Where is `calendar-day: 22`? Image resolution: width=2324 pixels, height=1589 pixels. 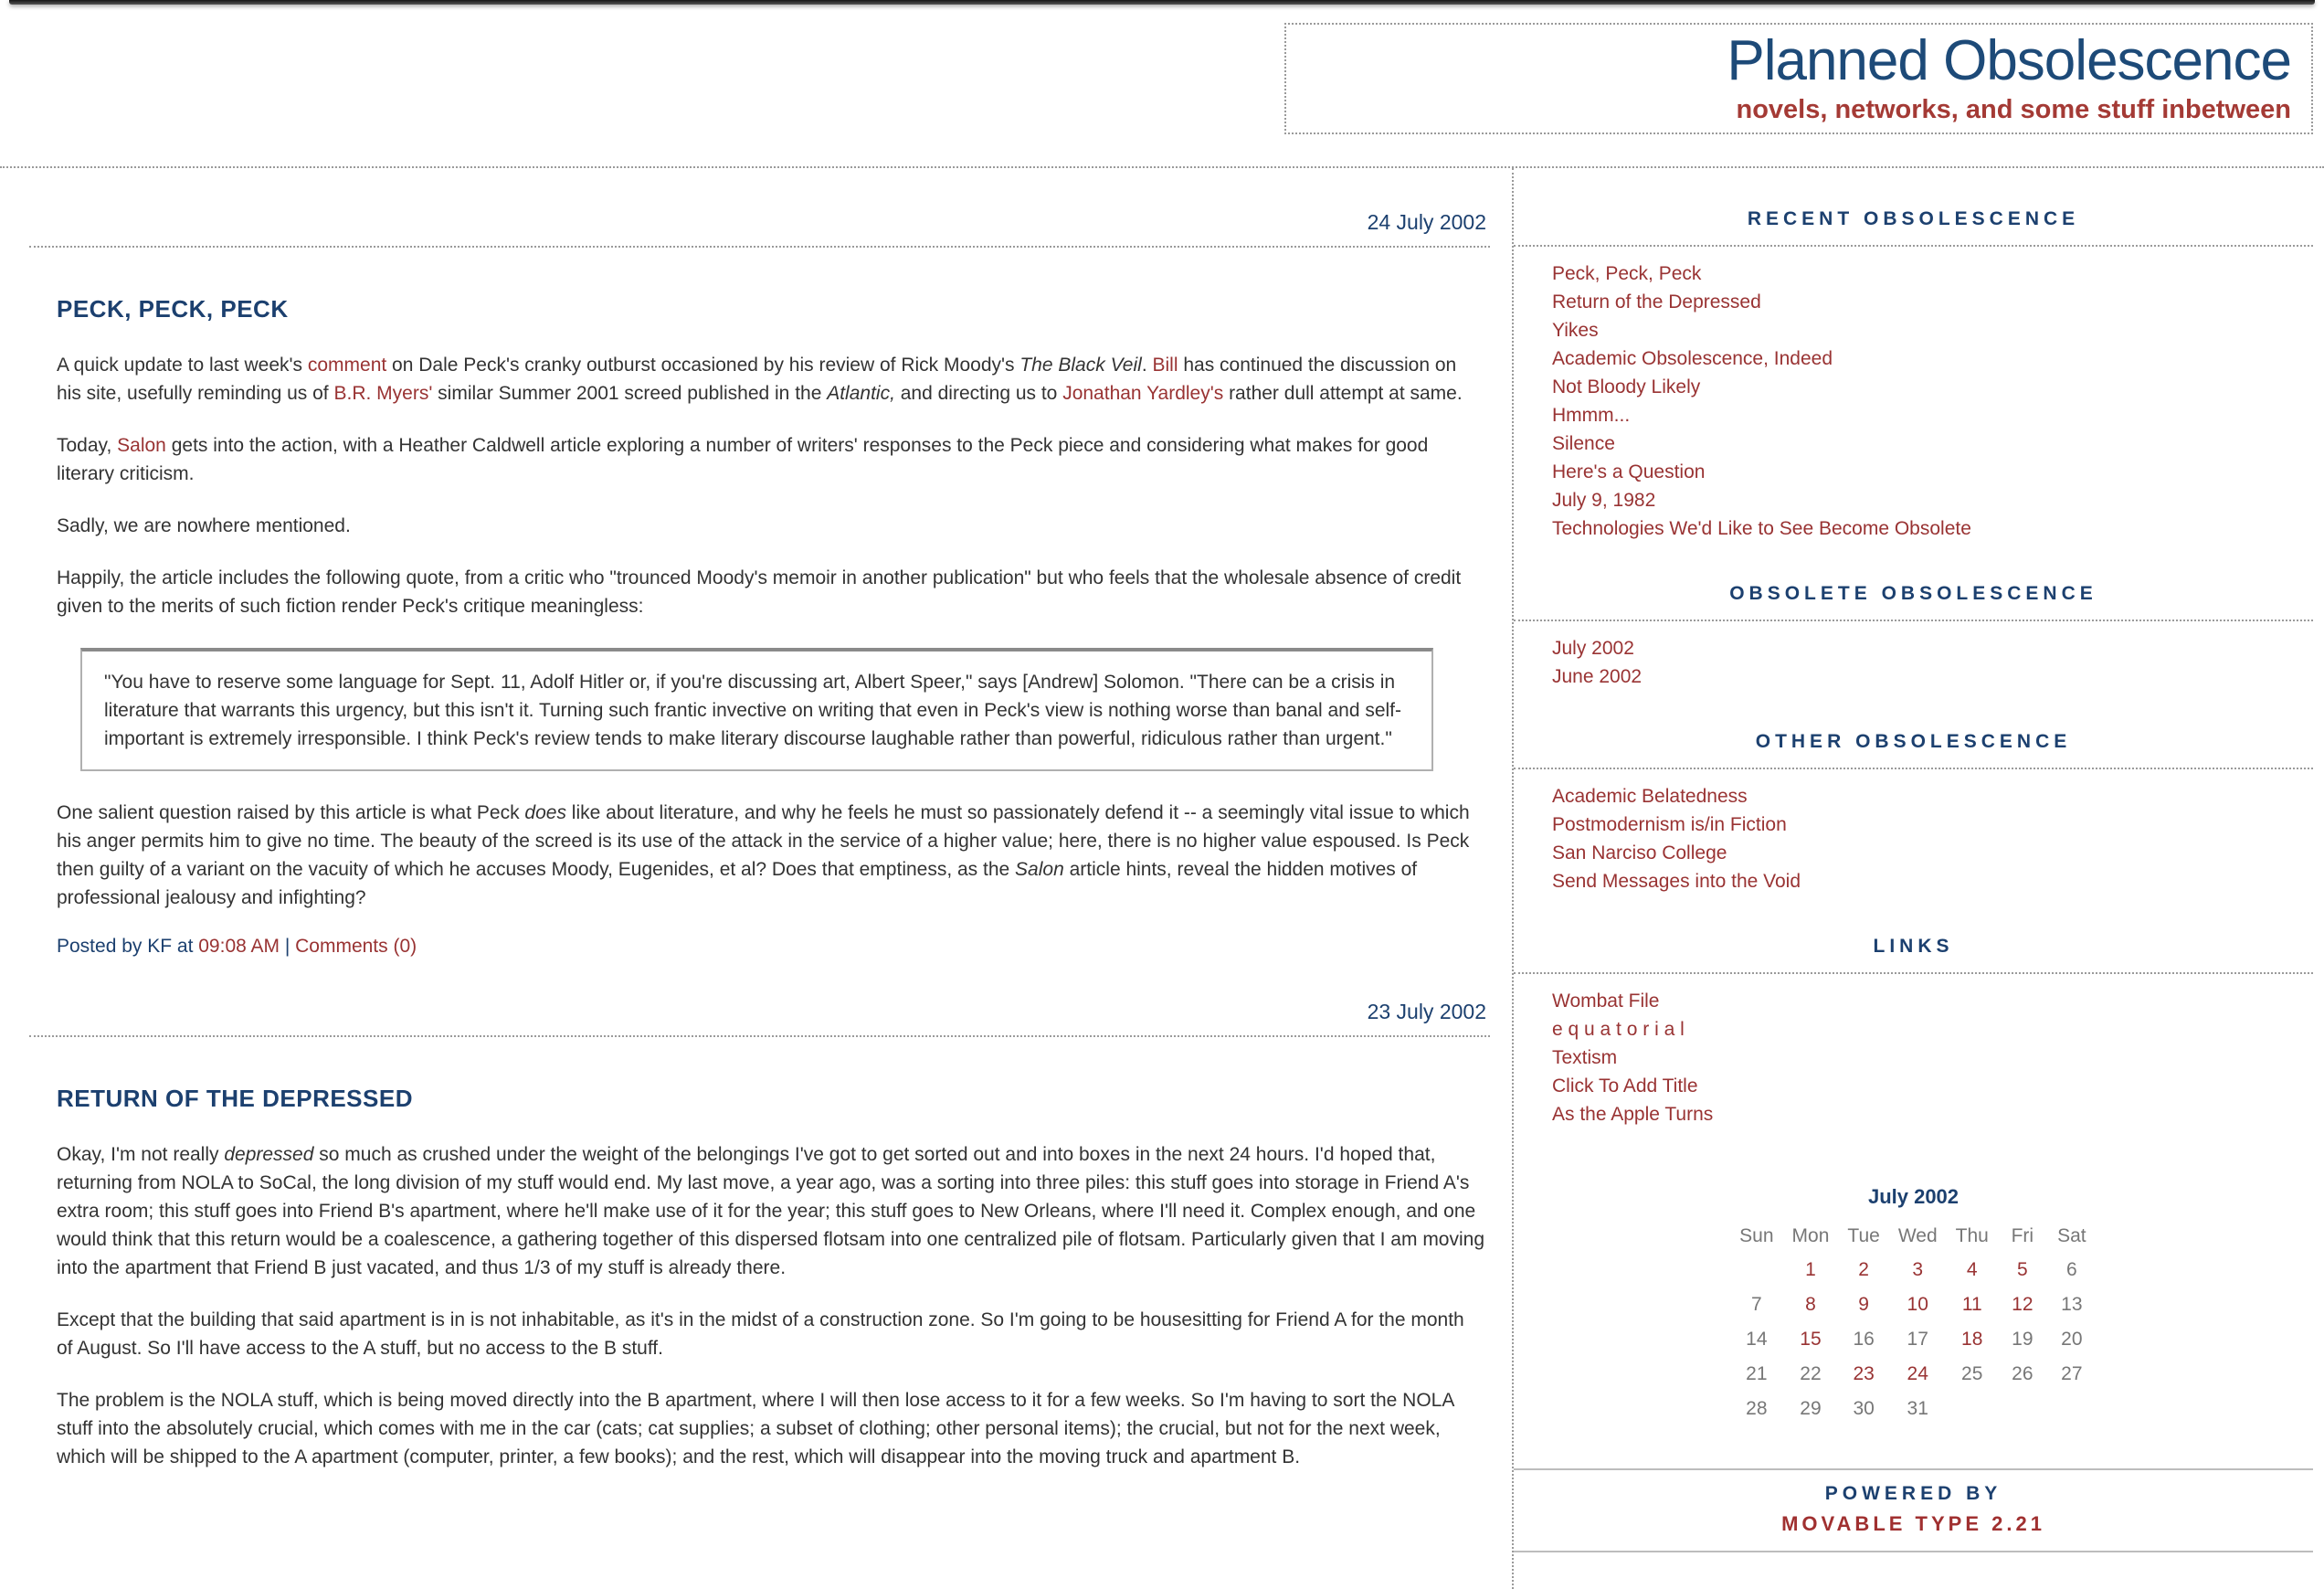 calendar-day: 22 is located at coordinates (1811, 1374).